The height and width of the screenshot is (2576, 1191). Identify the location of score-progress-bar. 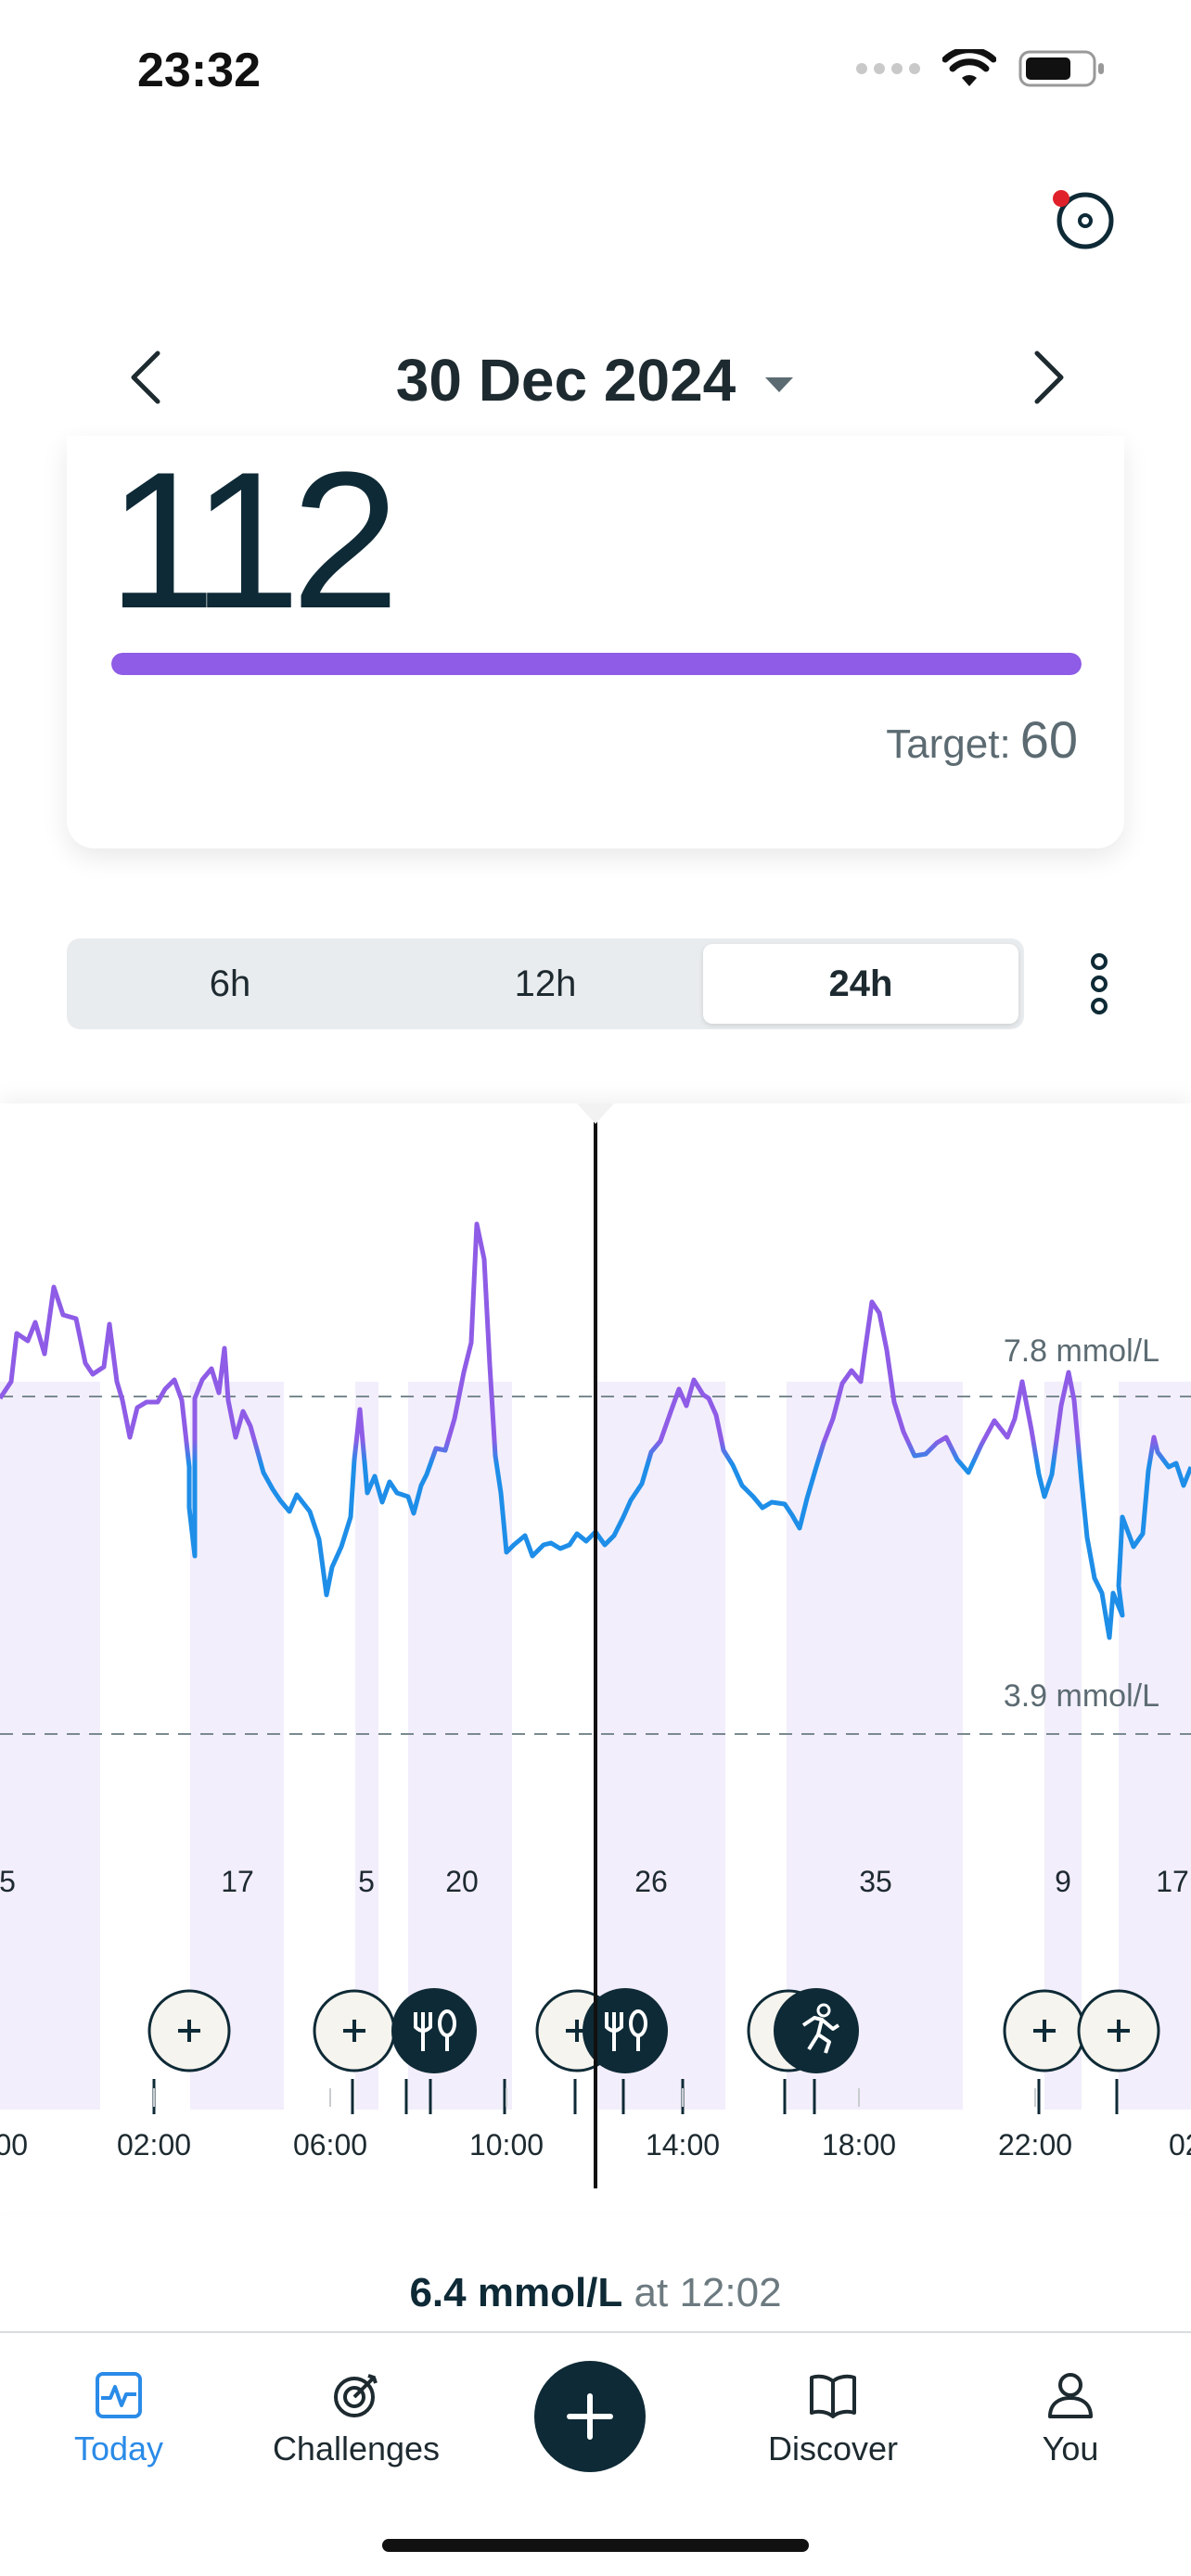
(597, 664).